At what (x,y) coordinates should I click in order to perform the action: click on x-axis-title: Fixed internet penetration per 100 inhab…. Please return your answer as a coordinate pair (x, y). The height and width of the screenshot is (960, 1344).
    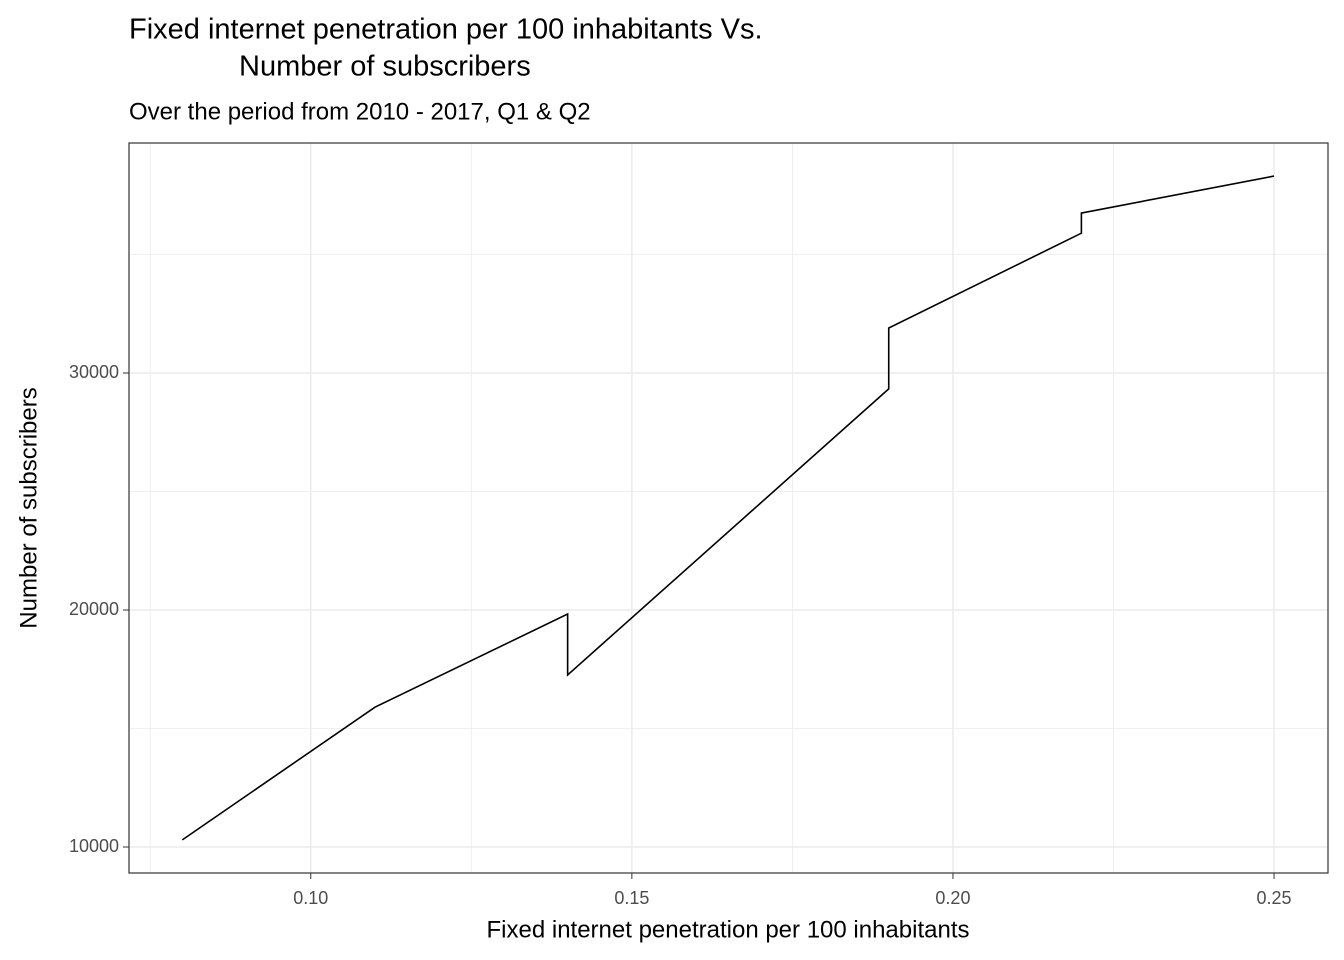
    Looking at the image, I should click on (728, 929).